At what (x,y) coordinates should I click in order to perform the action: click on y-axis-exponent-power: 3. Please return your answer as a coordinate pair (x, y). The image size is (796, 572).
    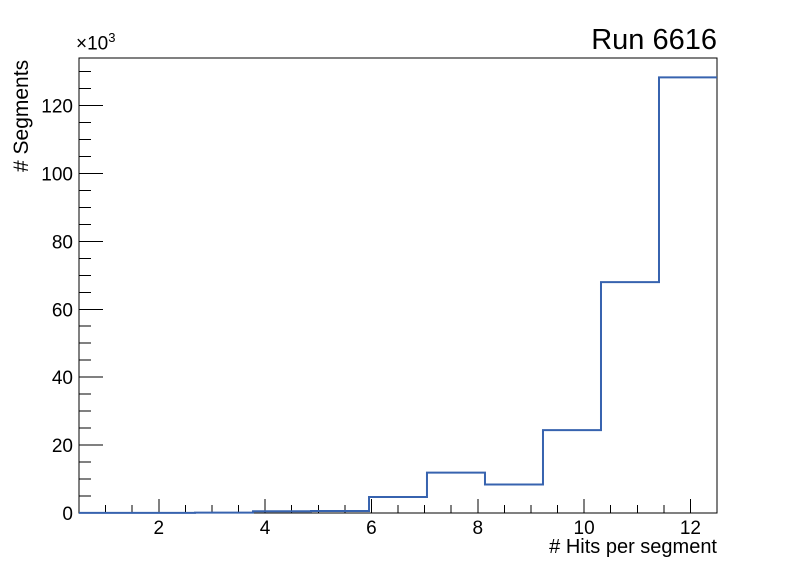
    Looking at the image, I should click on (112, 37).